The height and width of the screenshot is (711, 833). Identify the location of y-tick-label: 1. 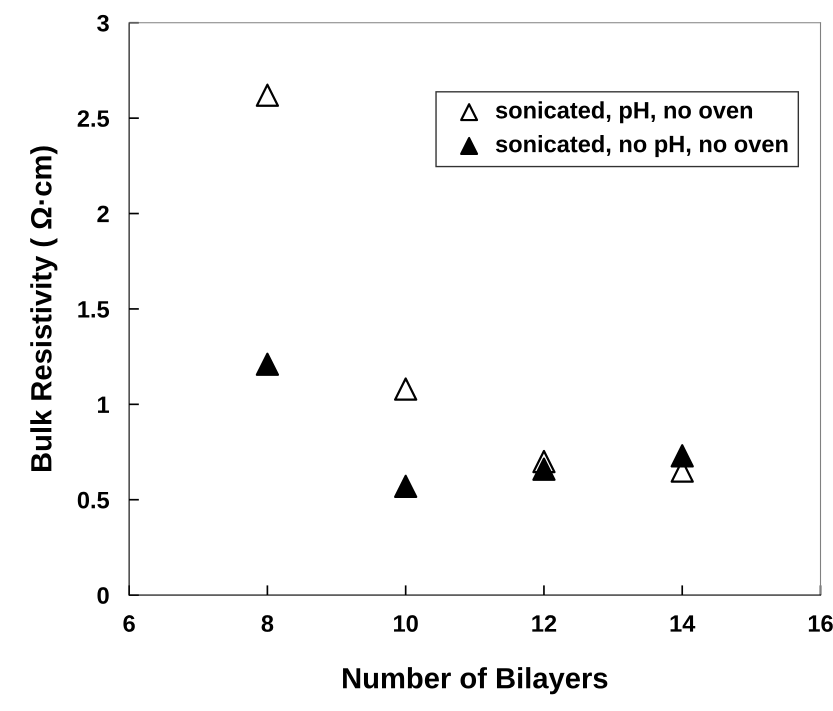
(104, 404).